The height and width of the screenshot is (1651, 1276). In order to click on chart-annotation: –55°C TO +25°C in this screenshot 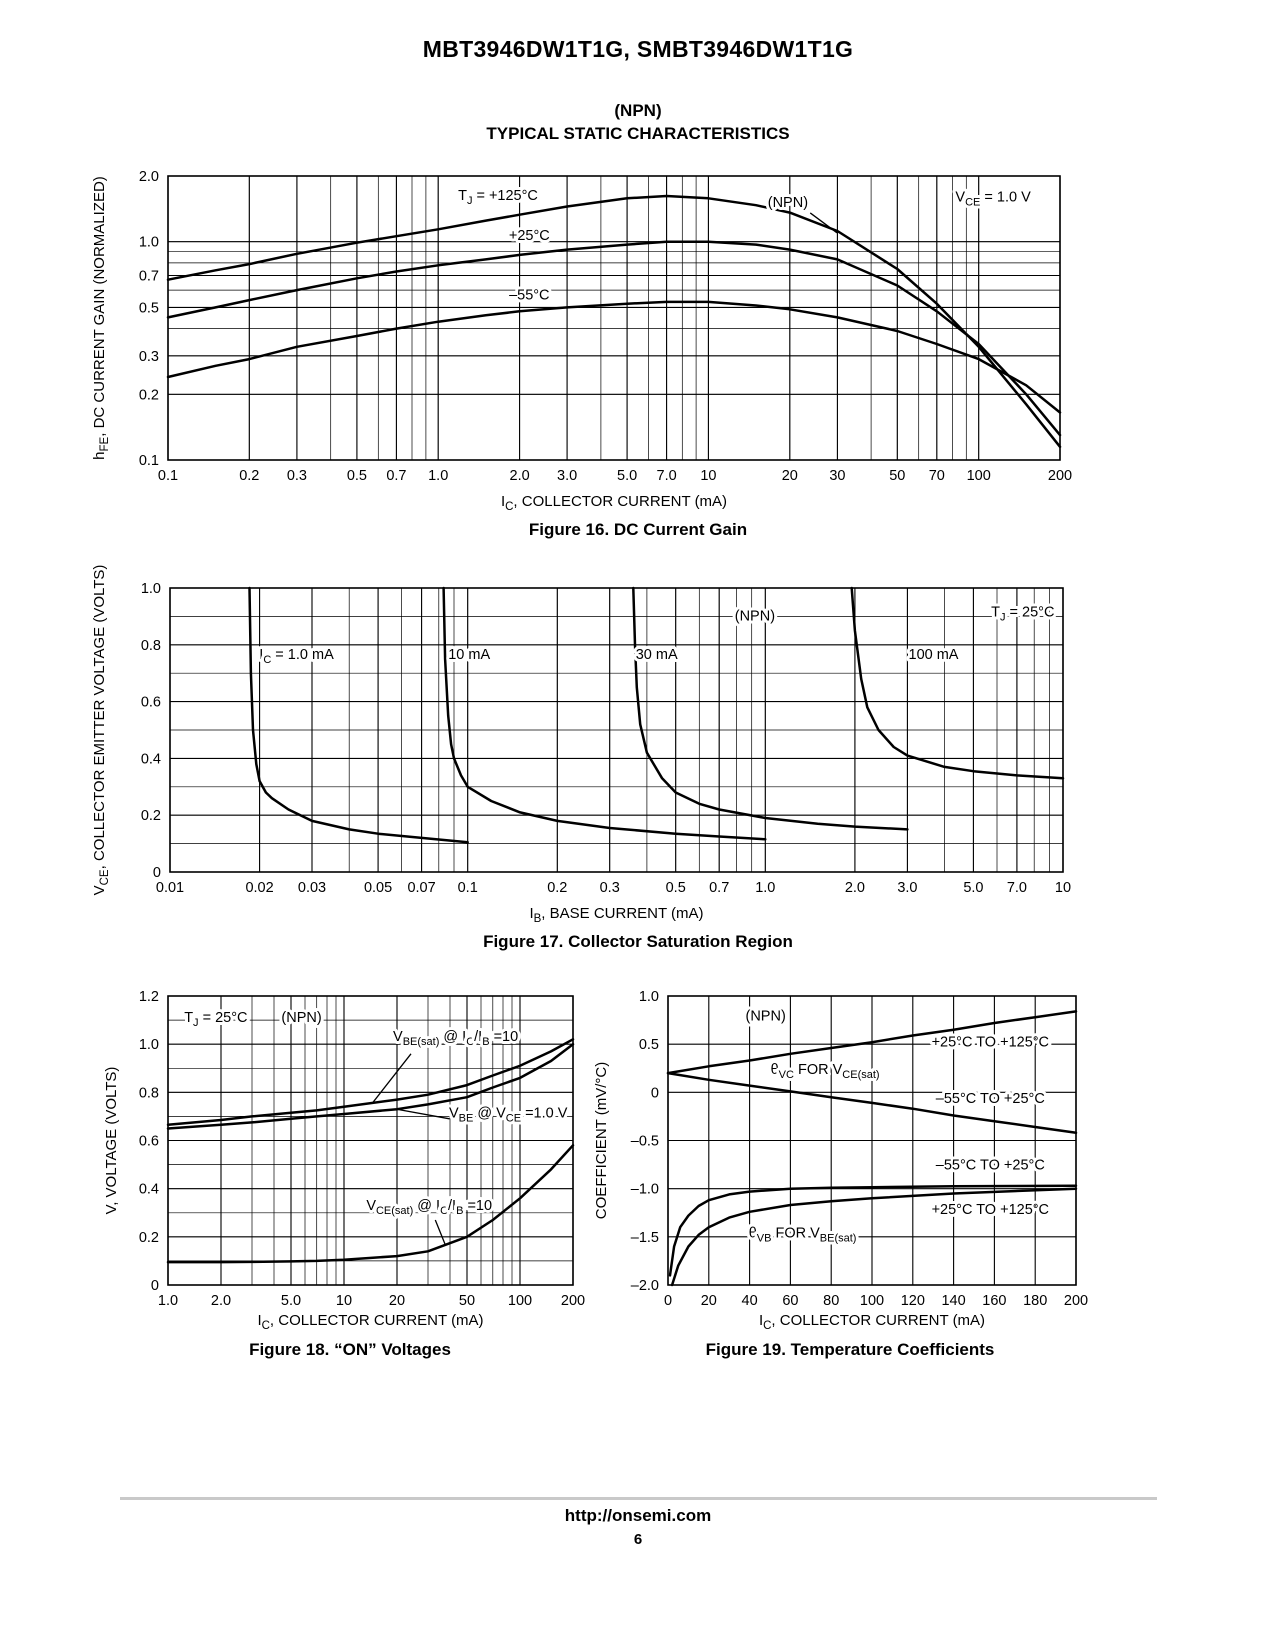, I will do `click(990, 1165)`.